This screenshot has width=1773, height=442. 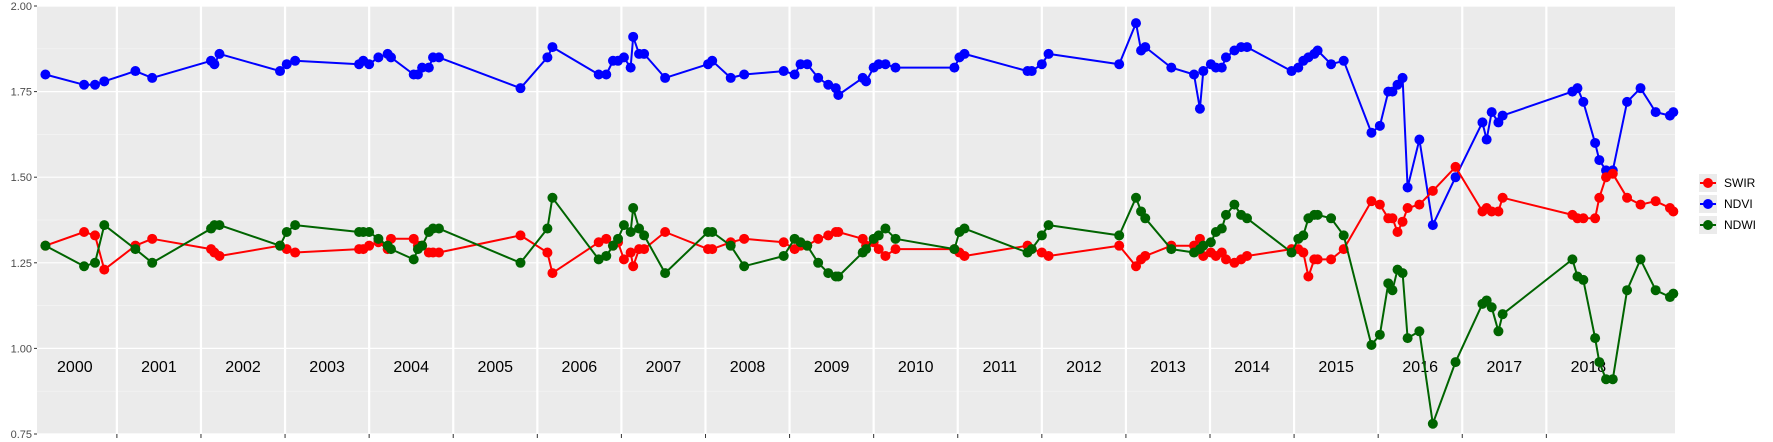 I want to click on year-label: 2012, so click(x=1084, y=367).